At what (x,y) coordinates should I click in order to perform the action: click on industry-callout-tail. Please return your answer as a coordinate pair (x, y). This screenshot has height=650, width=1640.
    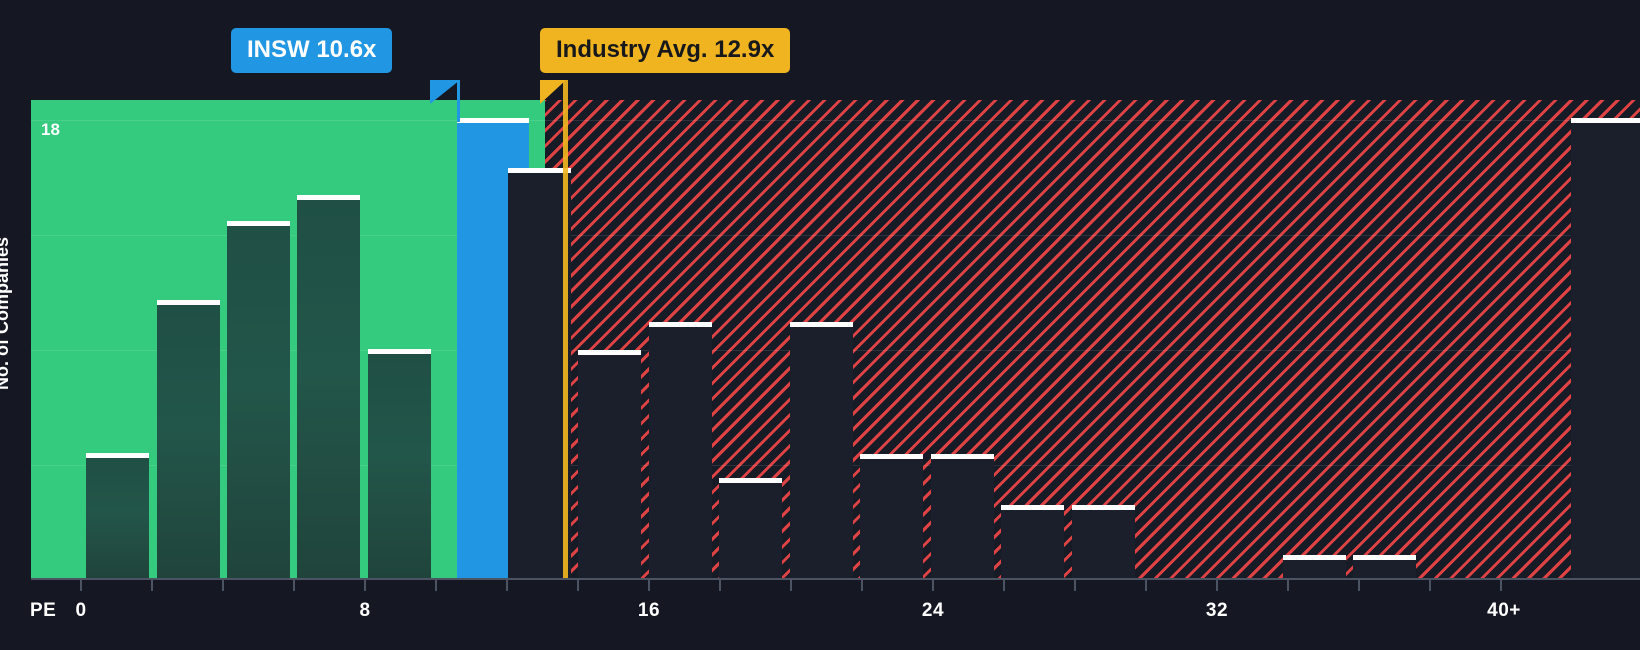
    Looking at the image, I should click on (553, 92).